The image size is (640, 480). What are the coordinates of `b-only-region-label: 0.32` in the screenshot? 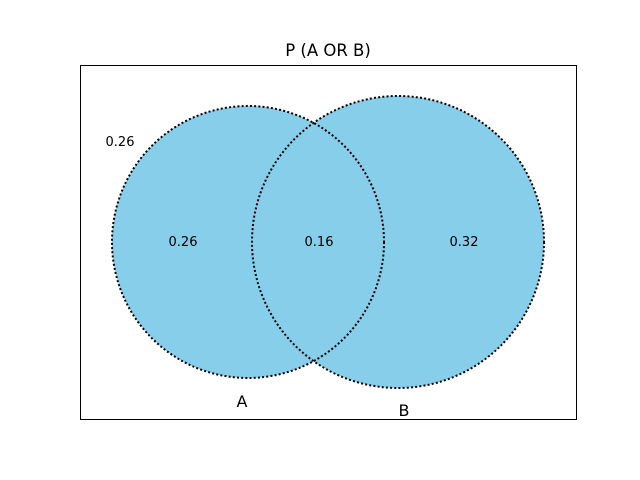 It's located at (464, 242).